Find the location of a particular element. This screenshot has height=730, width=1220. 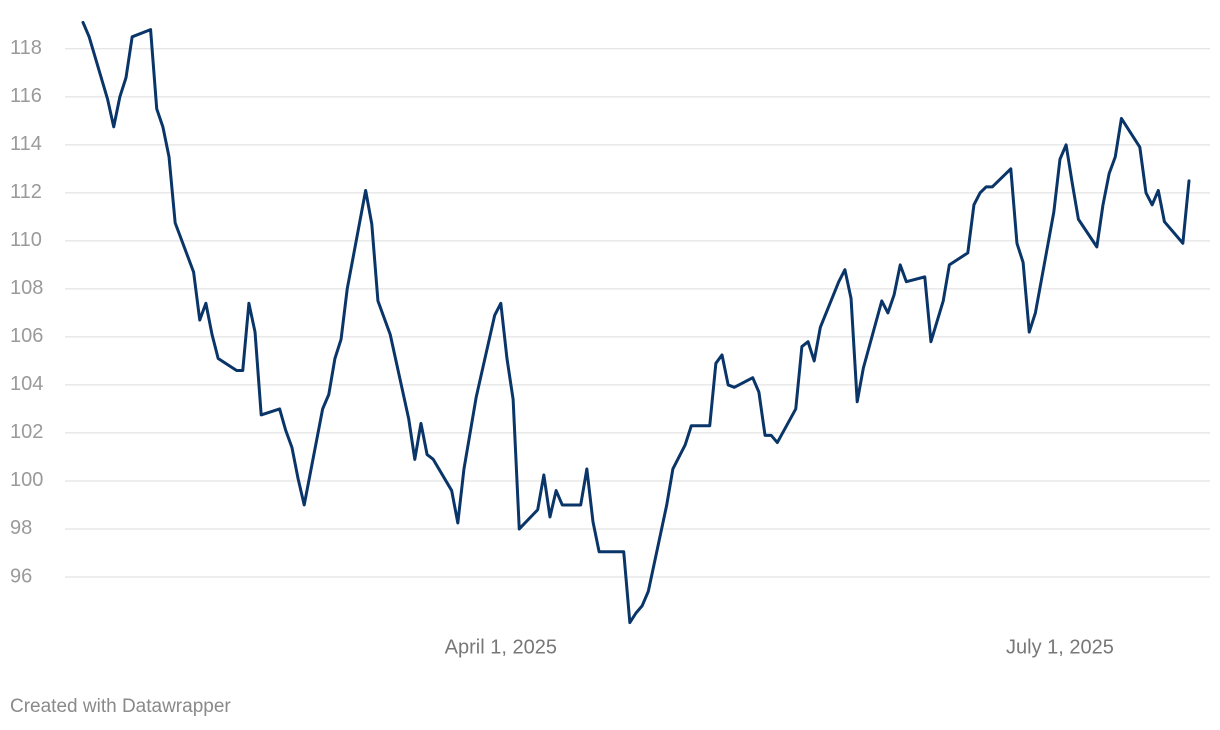

y-tick-label: 100 is located at coordinates (26, 480).